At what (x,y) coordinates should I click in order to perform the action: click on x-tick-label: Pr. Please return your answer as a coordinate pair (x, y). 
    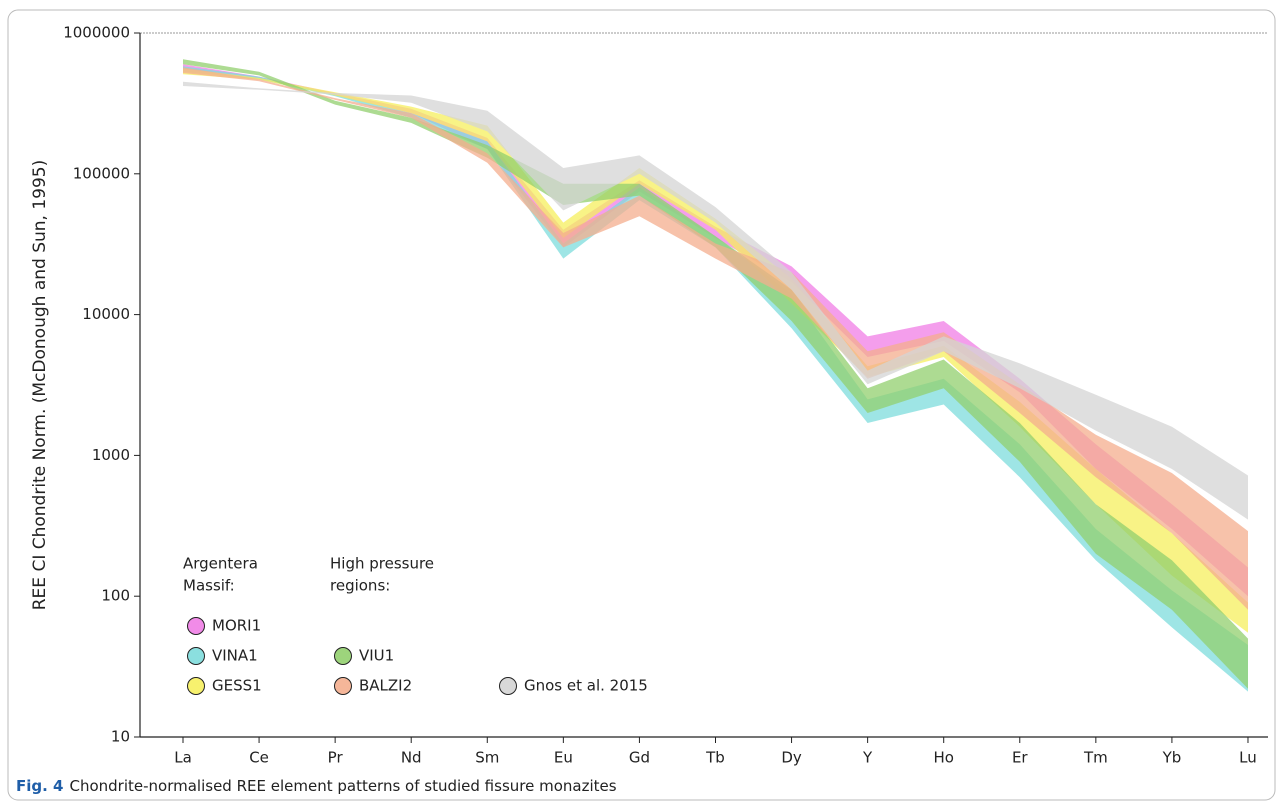
    Looking at the image, I should click on (336, 758).